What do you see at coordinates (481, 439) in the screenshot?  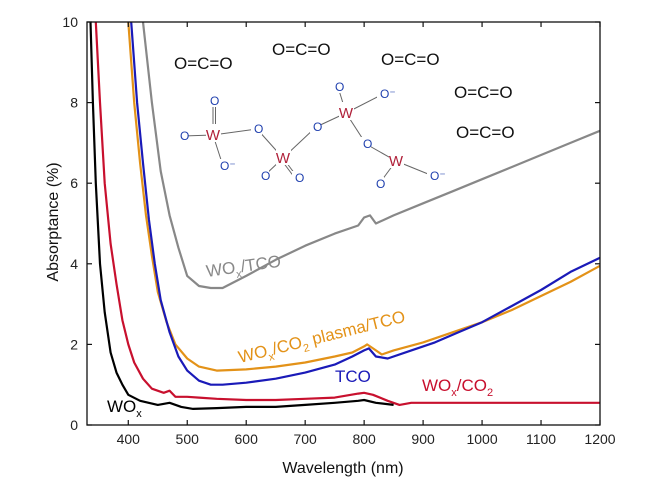 I see `x-tick-label-6: 1000` at bounding box center [481, 439].